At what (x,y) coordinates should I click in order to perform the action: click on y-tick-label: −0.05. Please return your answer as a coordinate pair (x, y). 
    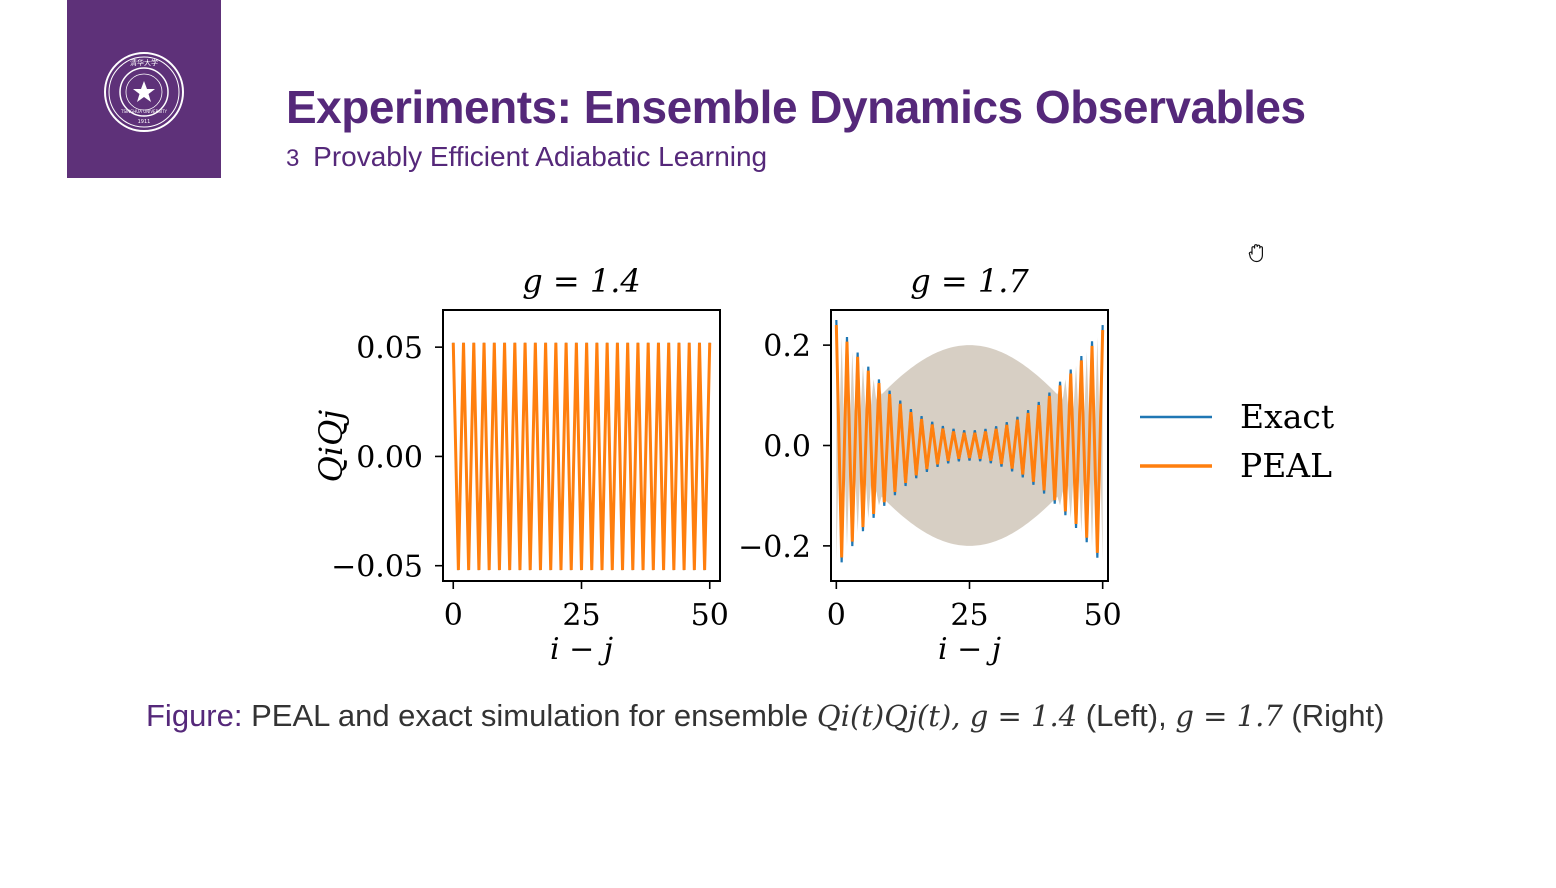
    Looking at the image, I should click on (377, 567).